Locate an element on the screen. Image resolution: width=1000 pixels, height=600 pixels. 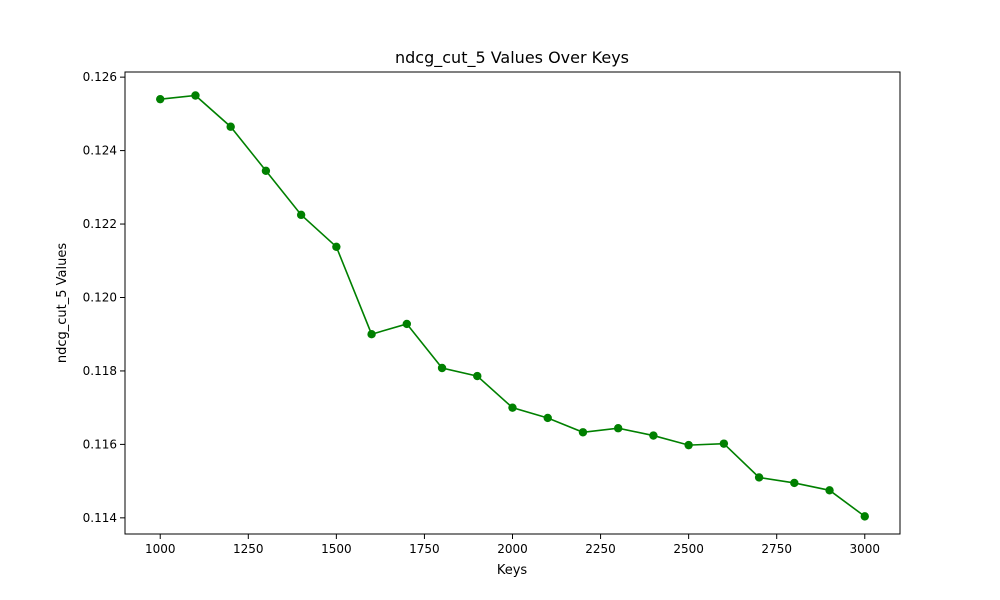
x-axis: 1000 1250 1500 1750 2000 2250 2500 2750 3000 is located at coordinates (512, 545).